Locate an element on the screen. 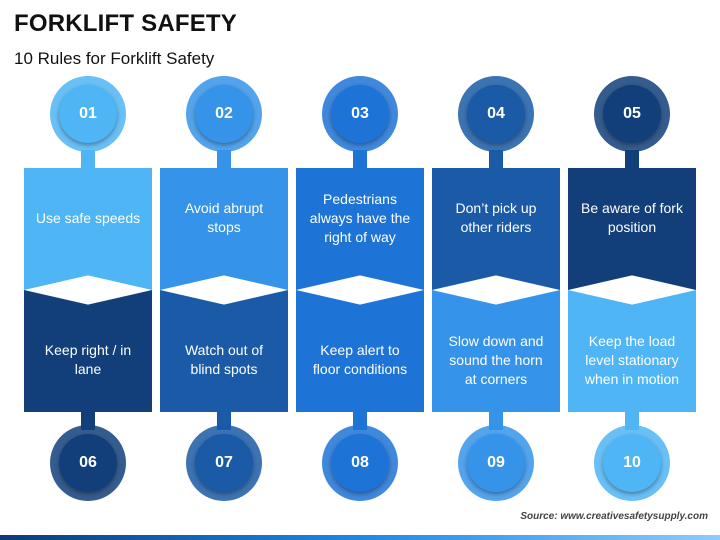 The width and height of the screenshot is (720, 540). page-subtitle: 10 Rules for Forklift Safety is located at coordinates (114, 58).